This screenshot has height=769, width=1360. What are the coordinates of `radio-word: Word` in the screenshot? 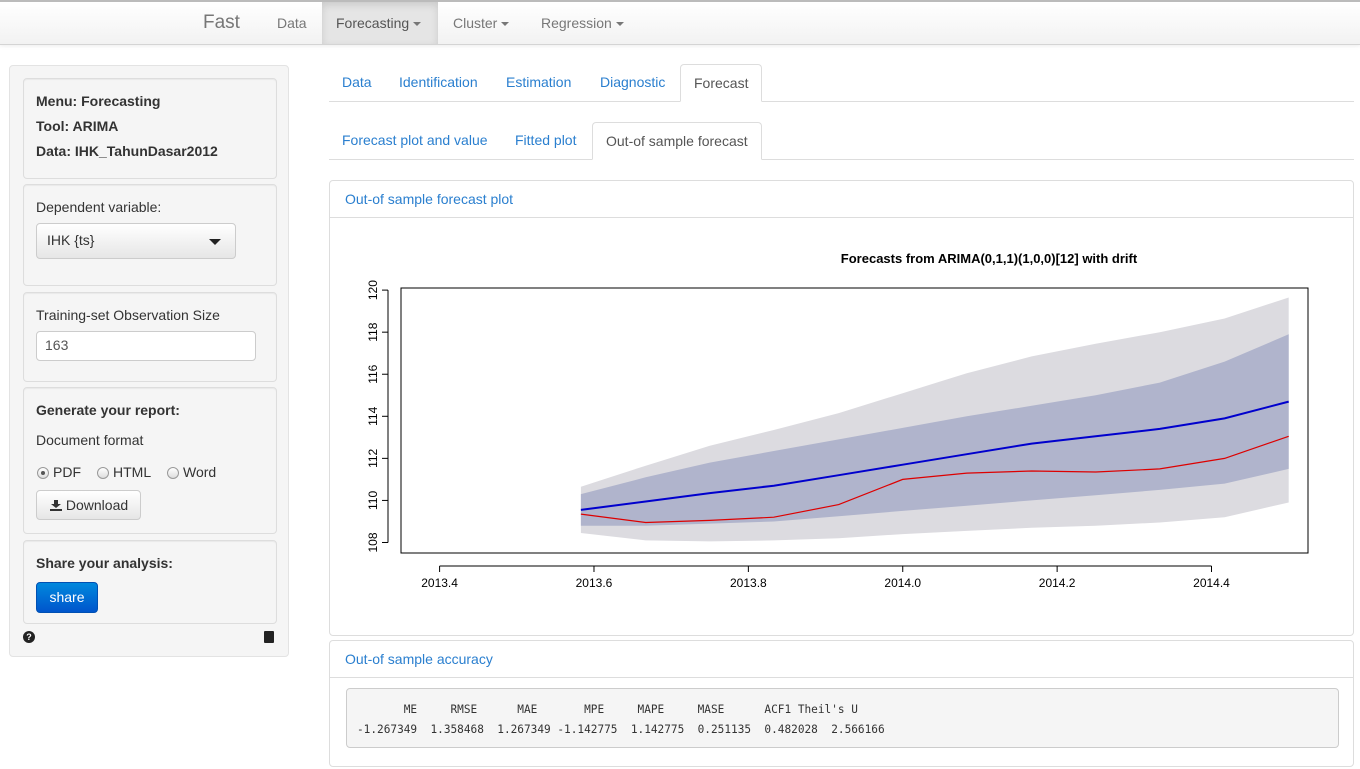 It's located at (191, 472).